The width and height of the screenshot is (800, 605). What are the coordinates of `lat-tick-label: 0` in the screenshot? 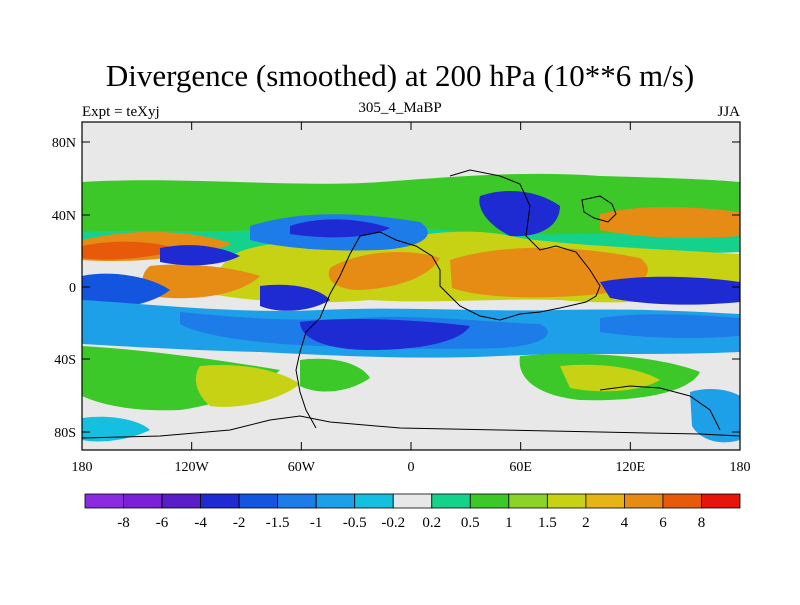 It's located at (72, 288).